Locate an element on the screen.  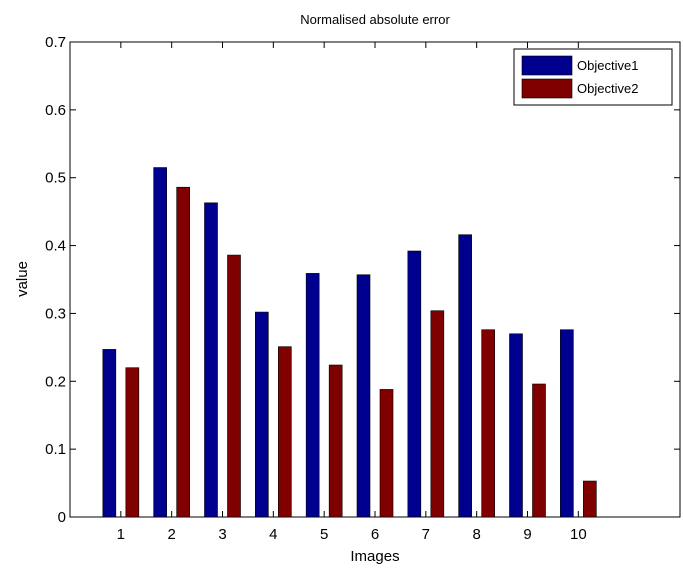
y-tick-label: 0.2 is located at coordinates (55, 381).